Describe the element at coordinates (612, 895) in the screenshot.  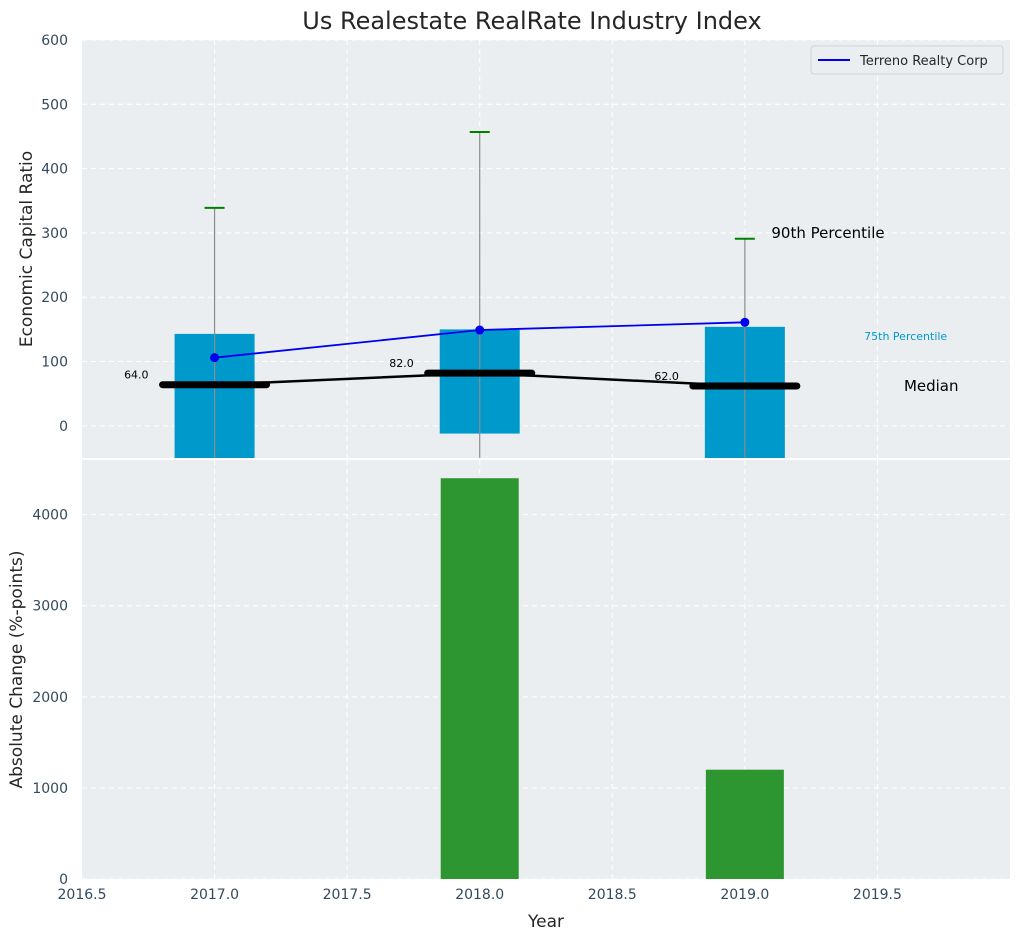
I see `xtick-label: 2018.5` at that location.